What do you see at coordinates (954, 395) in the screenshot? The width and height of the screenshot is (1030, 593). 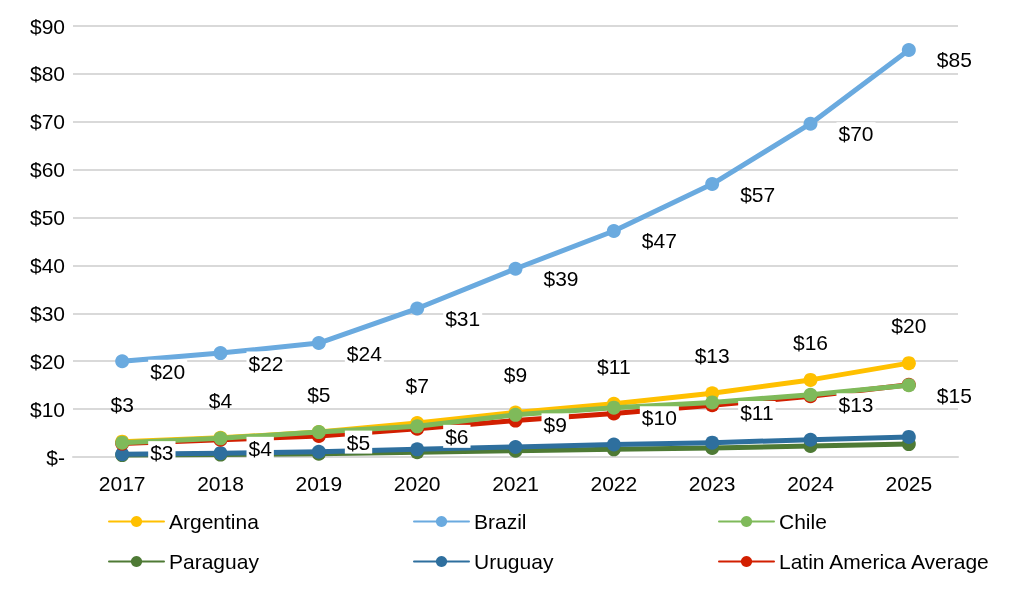 I see `data-label: $15` at bounding box center [954, 395].